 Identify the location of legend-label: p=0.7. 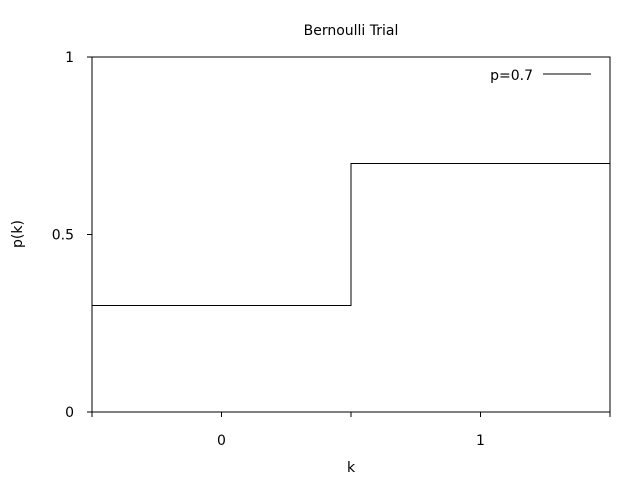
(511, 76).